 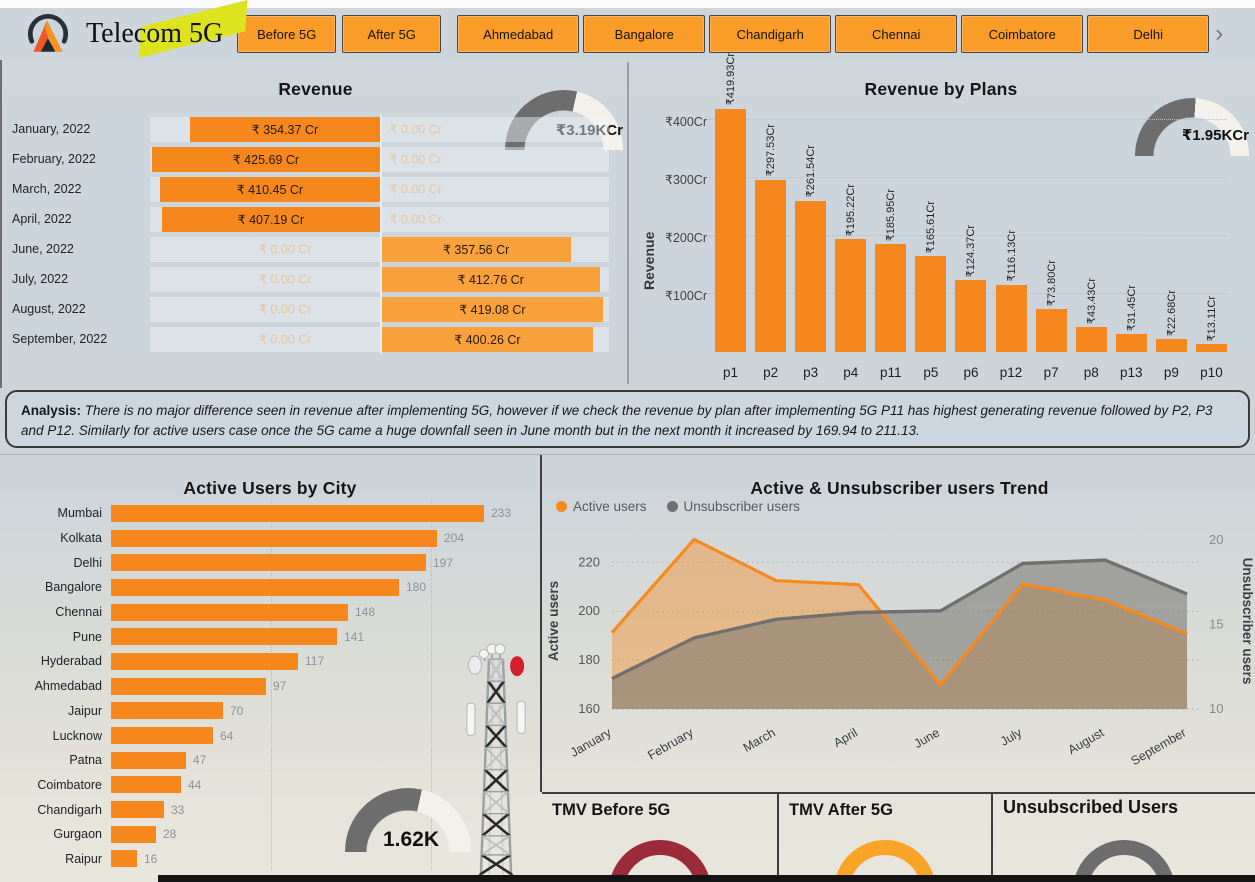 I want to click on city-row: Patna 47, so click(x=275, y=760).